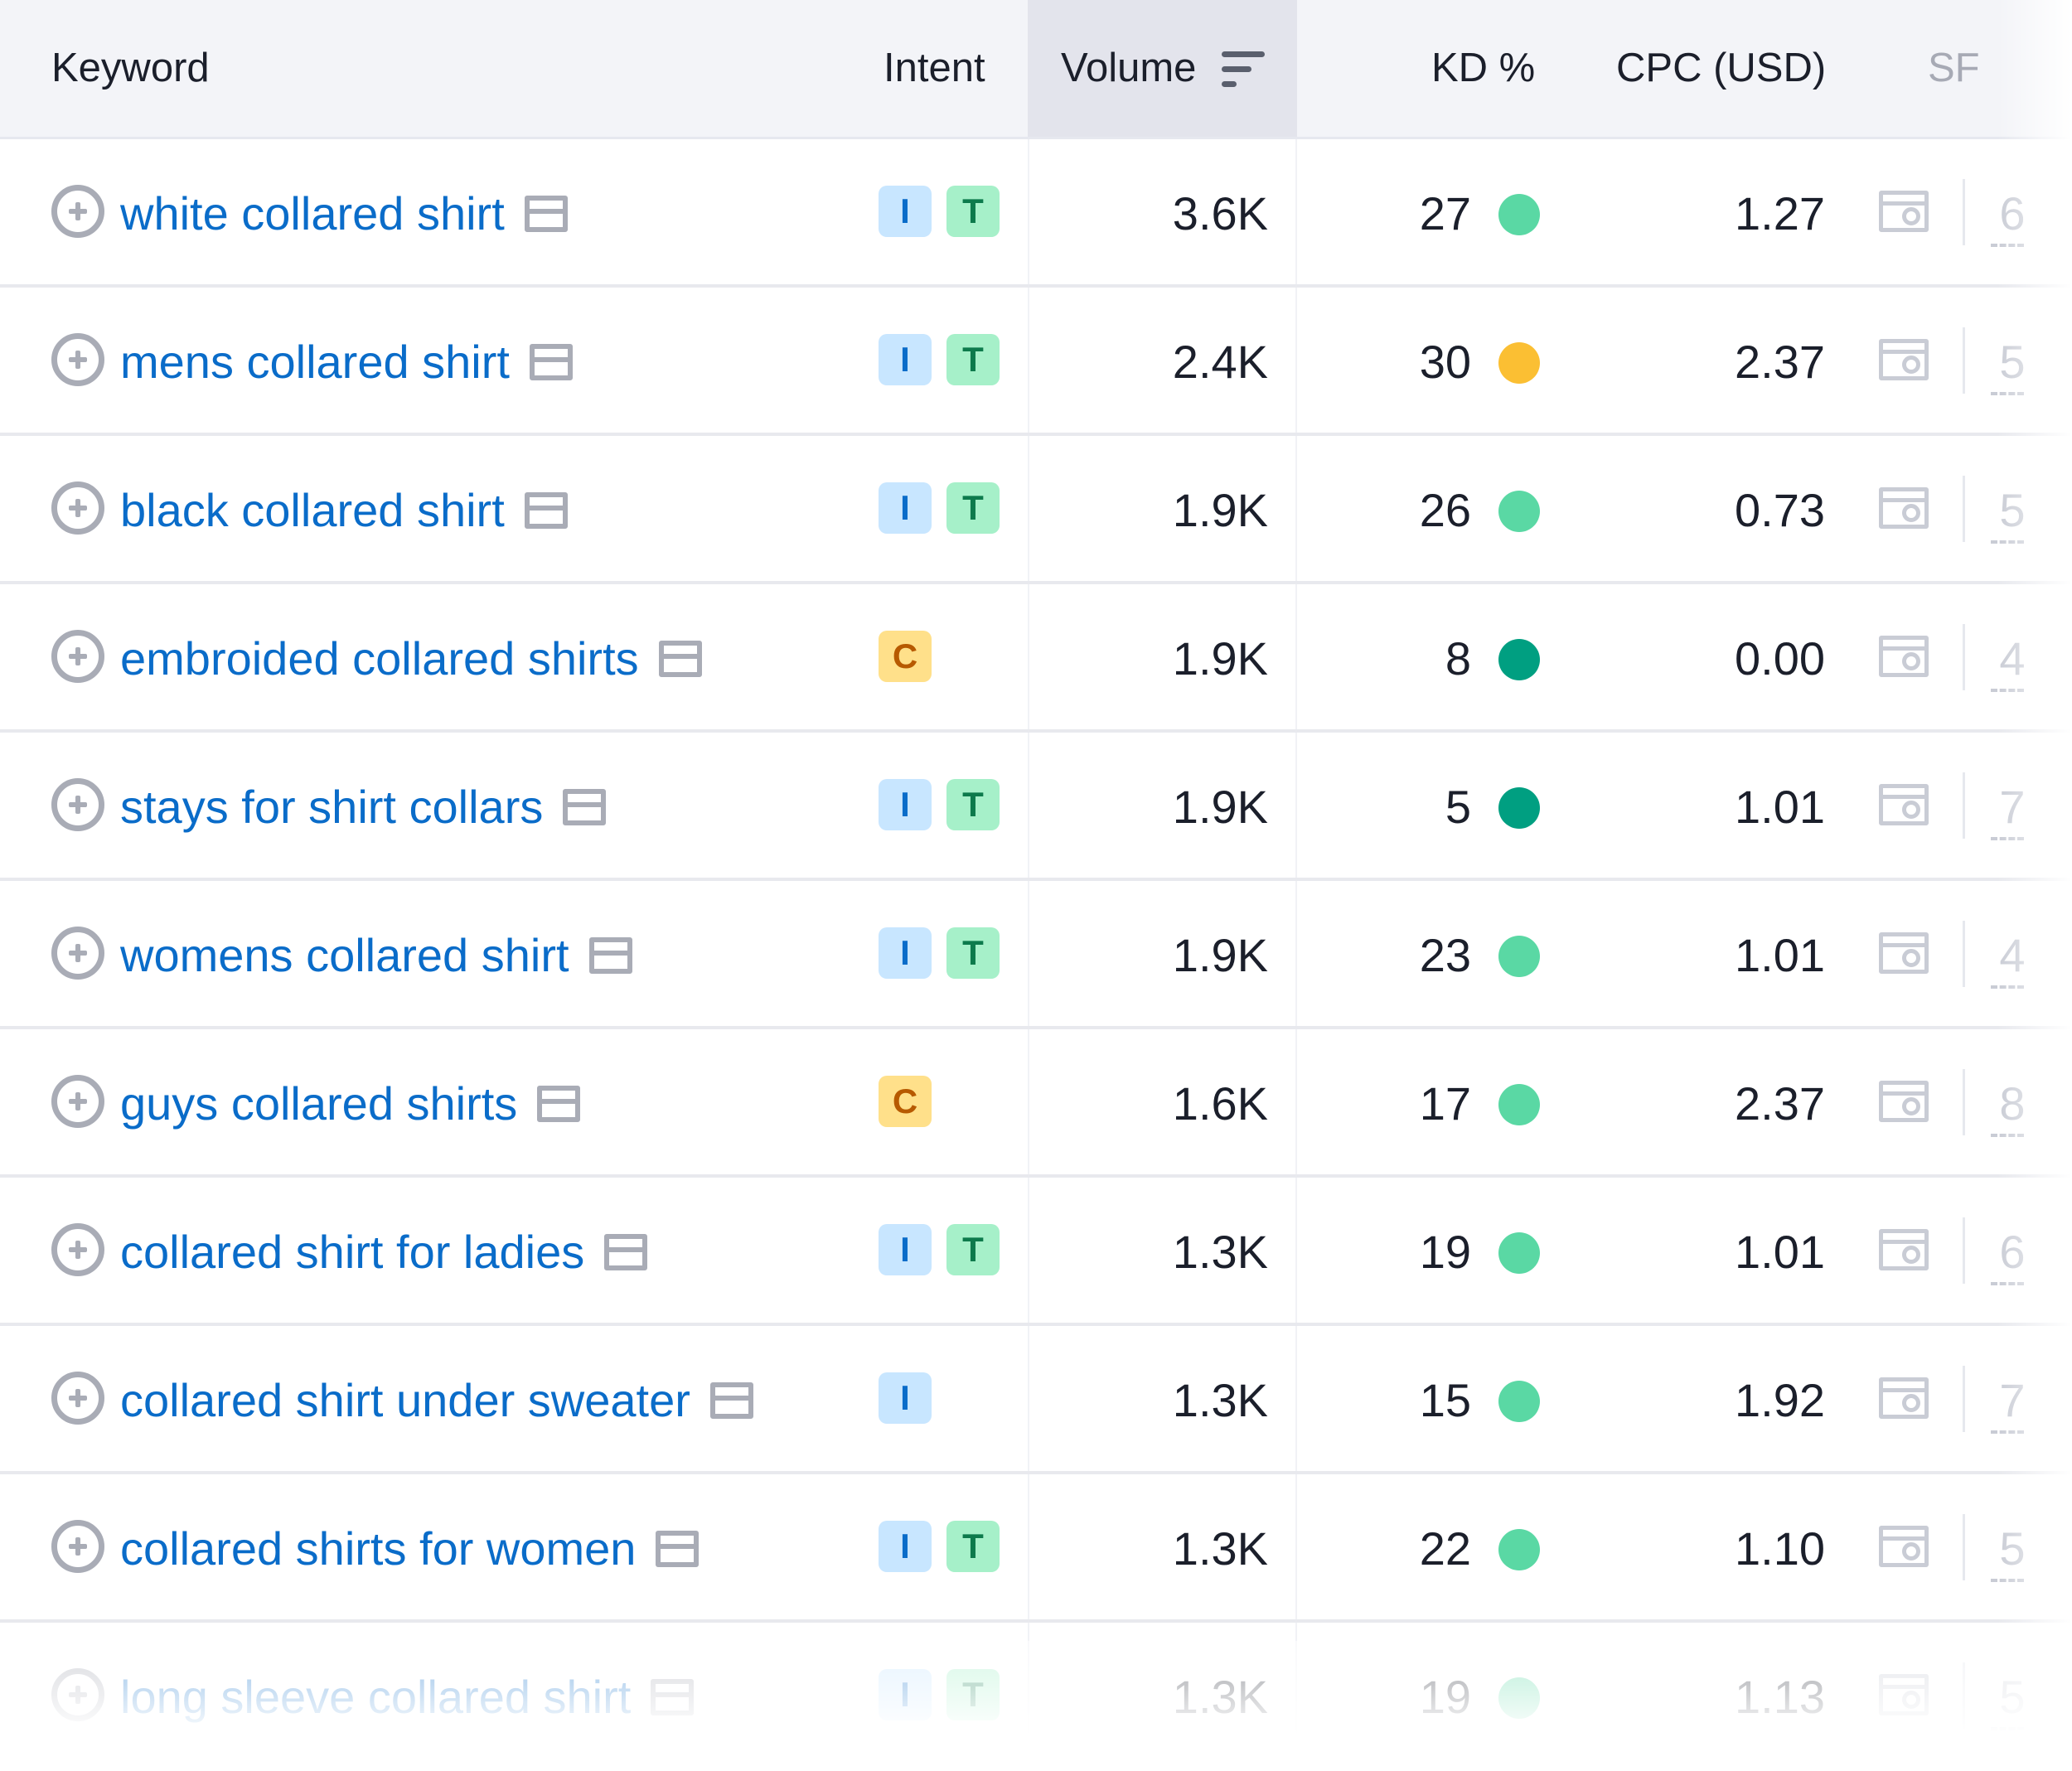 This screenshot has width=2072, height=1771. What do you see at coordinates (332, 807) in the screenshot?
I see `keyword-link: stays for shirt collars` at bounding box center [332, 807].